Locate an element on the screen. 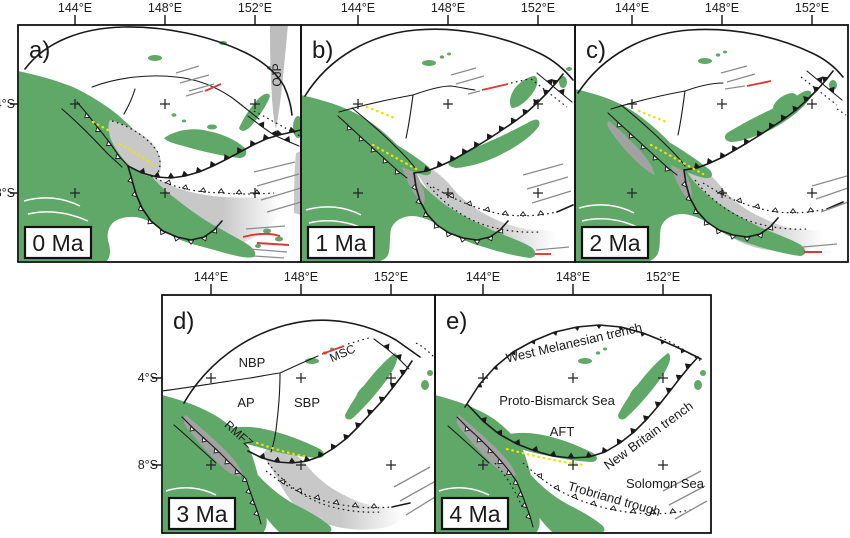 The image size is (850, 538). ojp-label: OJP is located at coordinates (277, 74).